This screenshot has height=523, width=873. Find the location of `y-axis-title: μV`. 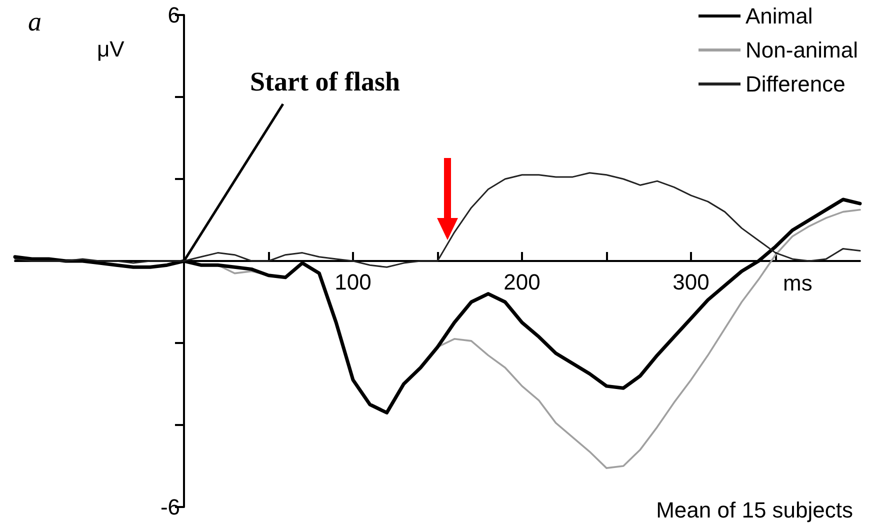

y-axis-title: μV is located at coordinates (111, 49).